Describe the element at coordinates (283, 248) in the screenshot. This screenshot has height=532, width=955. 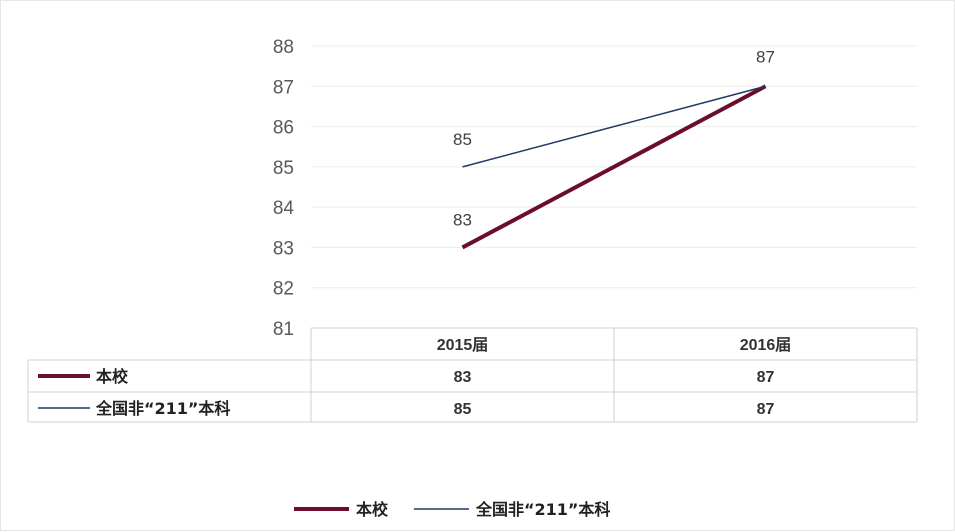
I see `y-tick-label: 83` at that location.